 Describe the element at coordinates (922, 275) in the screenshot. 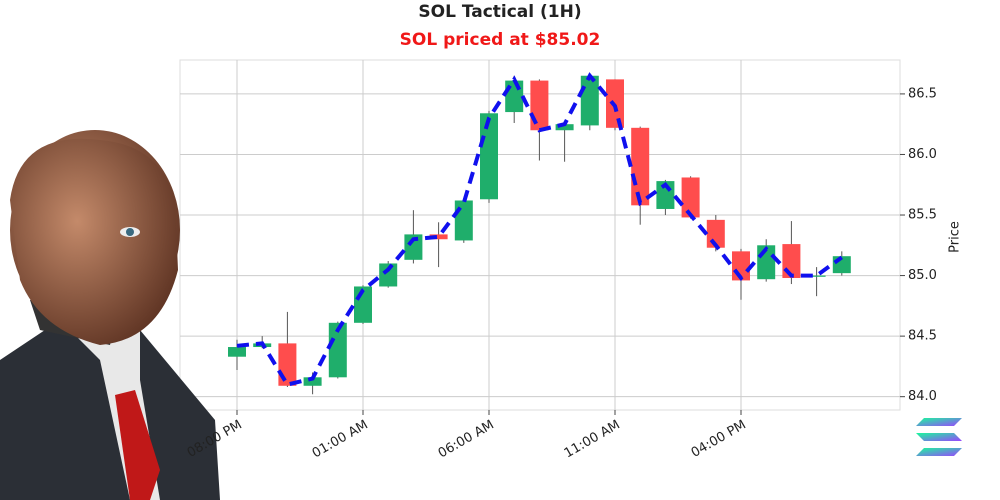

I see `y-tick-label: 85.0` at that location.